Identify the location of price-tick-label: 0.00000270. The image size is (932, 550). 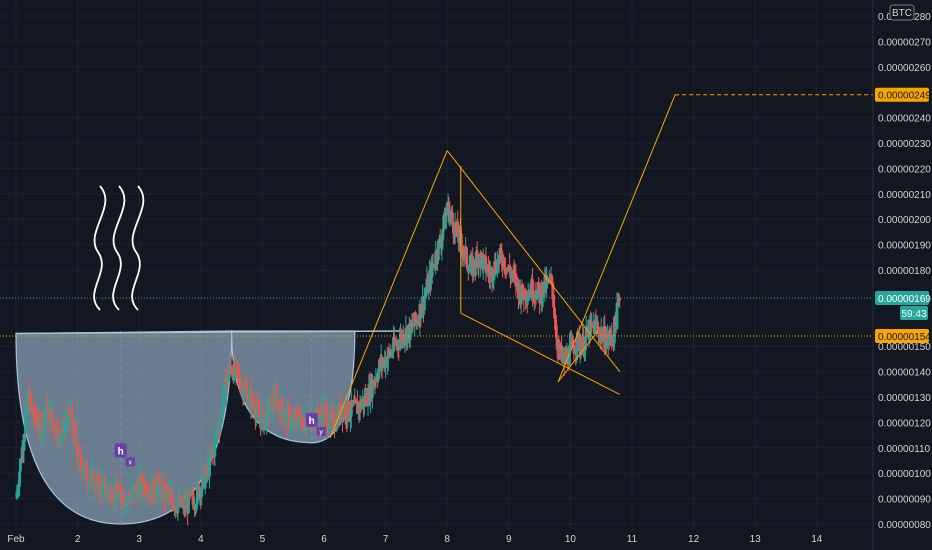
(904, 42).